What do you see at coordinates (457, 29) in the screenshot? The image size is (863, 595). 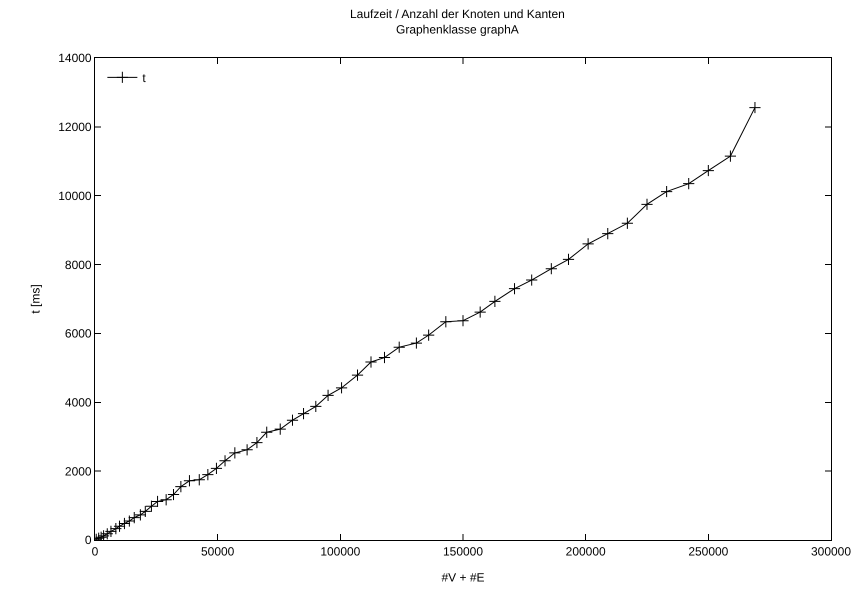 I see `chart-subtitle: Graphenklasse graphA` at bounding box center [457, 29].